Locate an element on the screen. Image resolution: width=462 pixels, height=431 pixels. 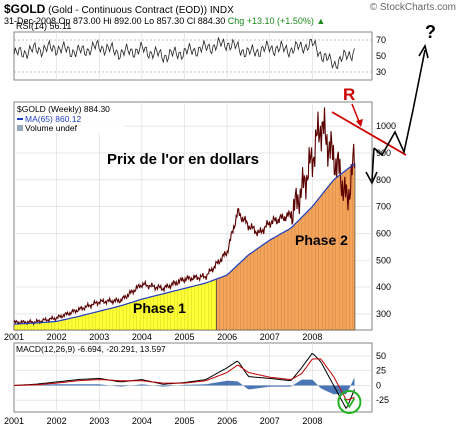
rsi-series-line is located at coordinates (184, 53).